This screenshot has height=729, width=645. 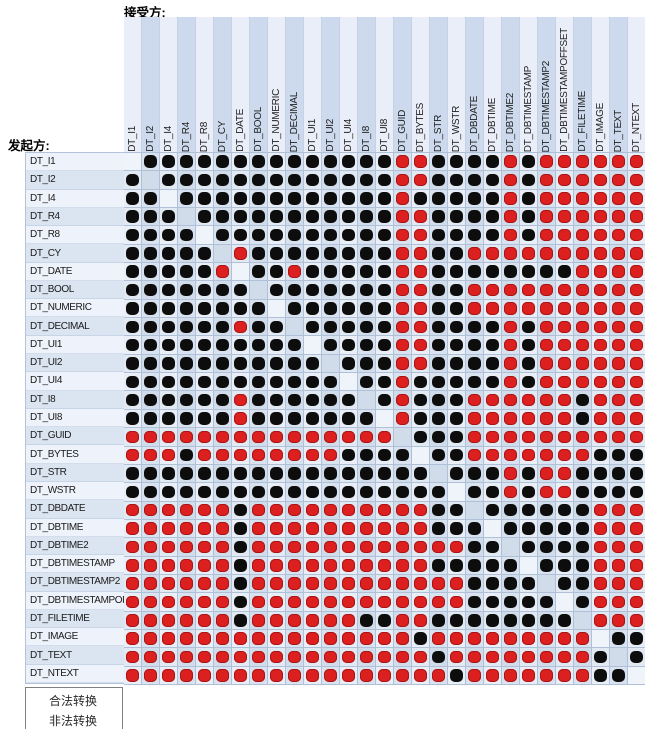 I want to click on row-label-DT_IMAGE: DT_IMAGE, so click(x=75, y=637).